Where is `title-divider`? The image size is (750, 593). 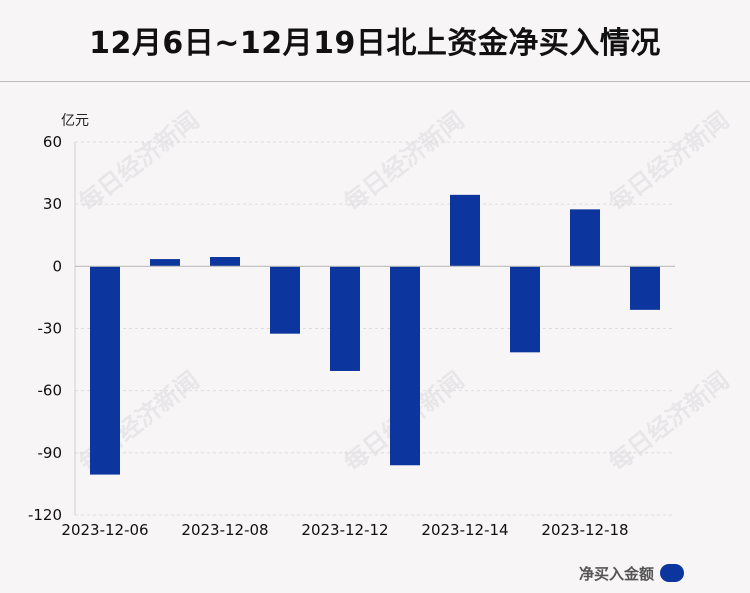
title-divider is located at coordinates (375, 81).